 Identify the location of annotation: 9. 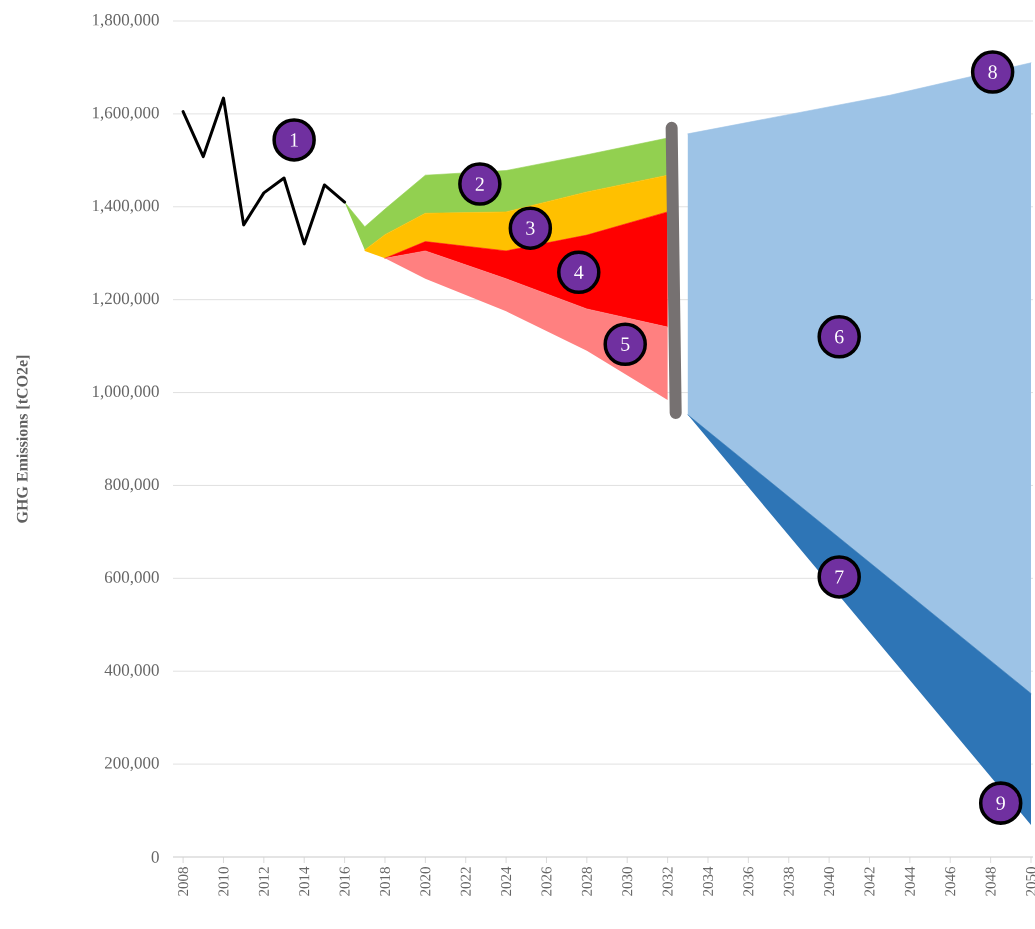
(1000, 803).